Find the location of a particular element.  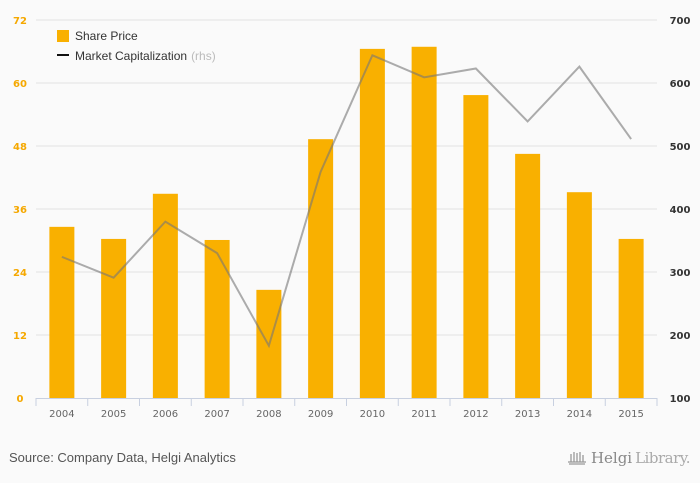

y-right-tick-label: 200 is located at coordinates (680, 336).